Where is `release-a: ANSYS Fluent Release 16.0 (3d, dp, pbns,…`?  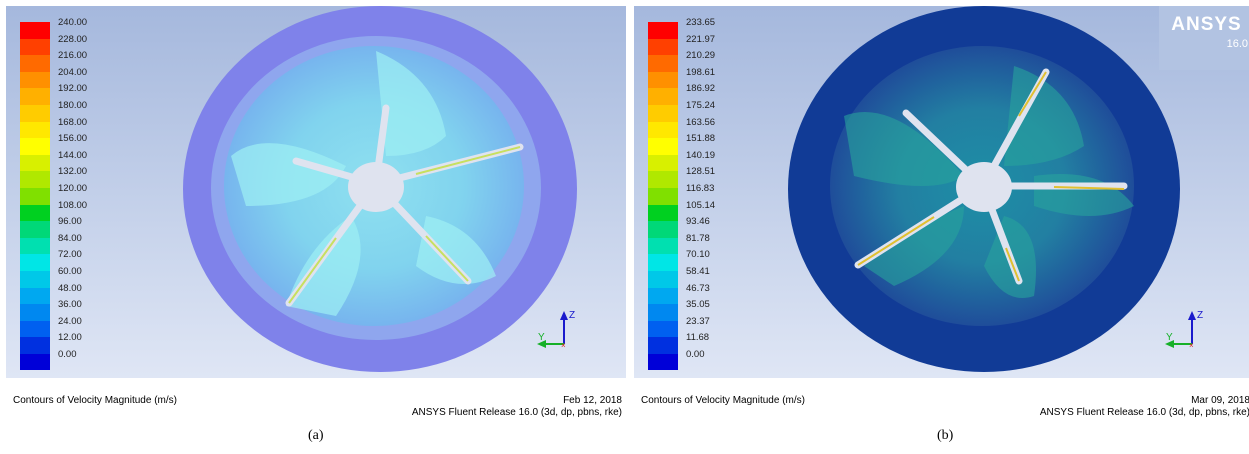 release-a: ANSYS Fluent Release 16.0 (3d, dp, pbns,… is located at coordinates (516, 412).